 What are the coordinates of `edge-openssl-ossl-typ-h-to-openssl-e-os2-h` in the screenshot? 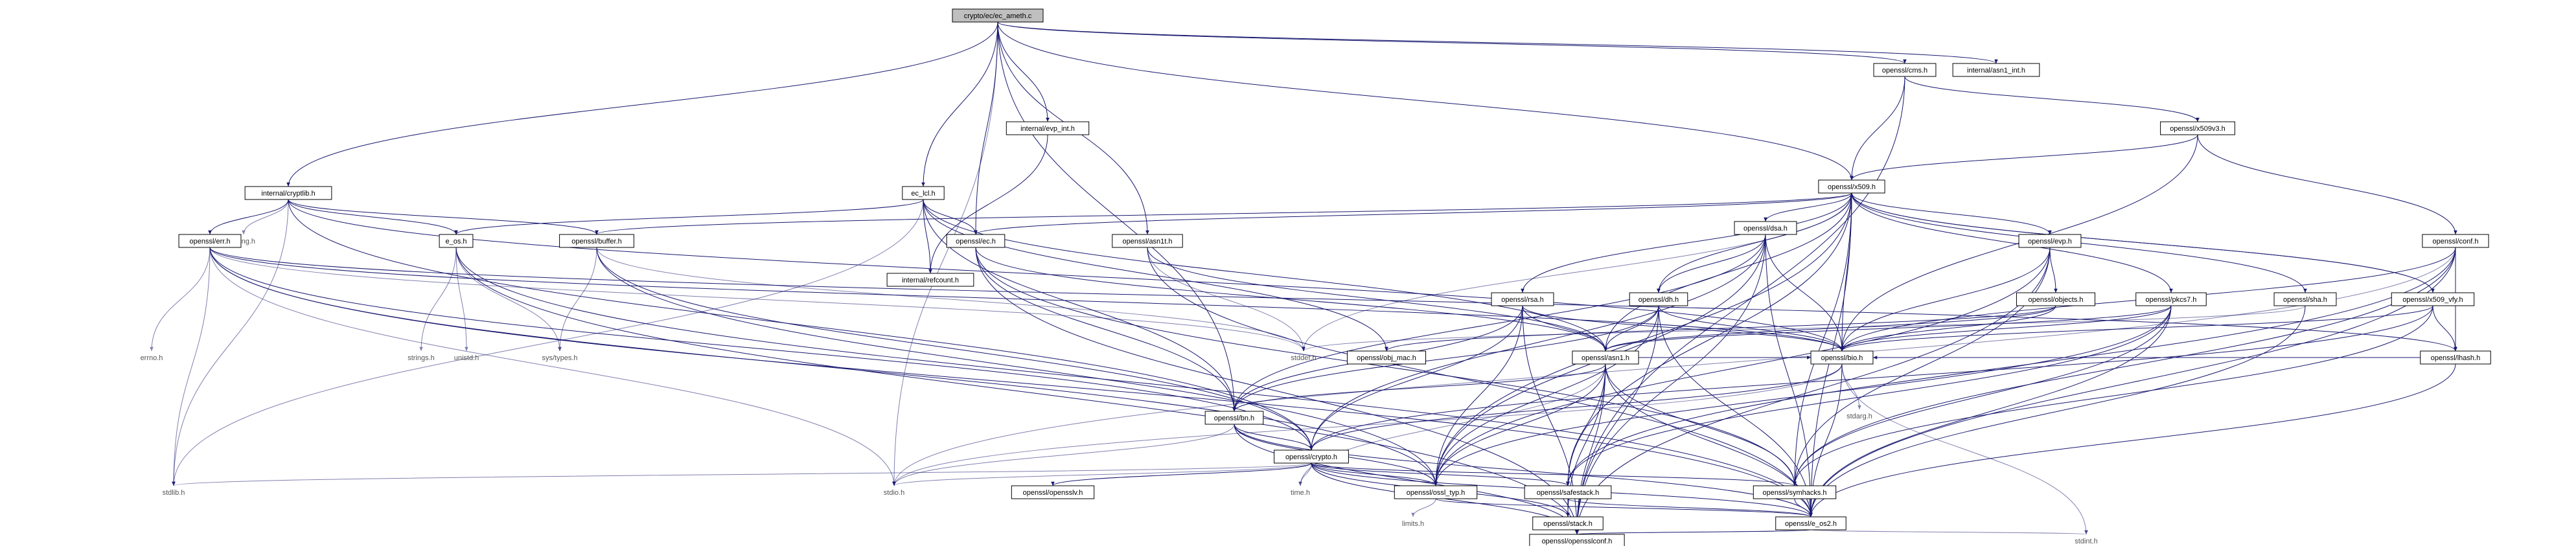 It's located at (1624, 508).